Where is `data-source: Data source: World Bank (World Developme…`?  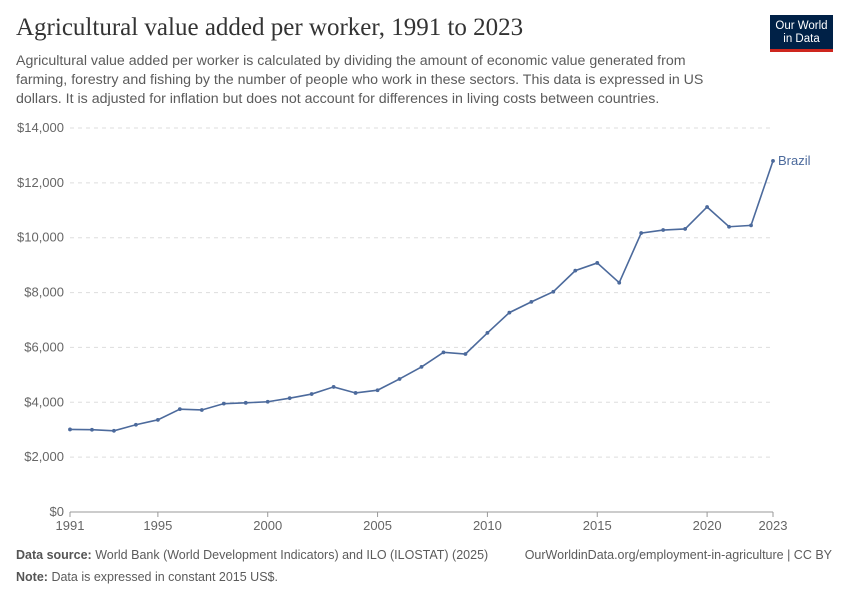
data-source: Data source: World Bank (World Developme… is located at coordinates (252, 555).